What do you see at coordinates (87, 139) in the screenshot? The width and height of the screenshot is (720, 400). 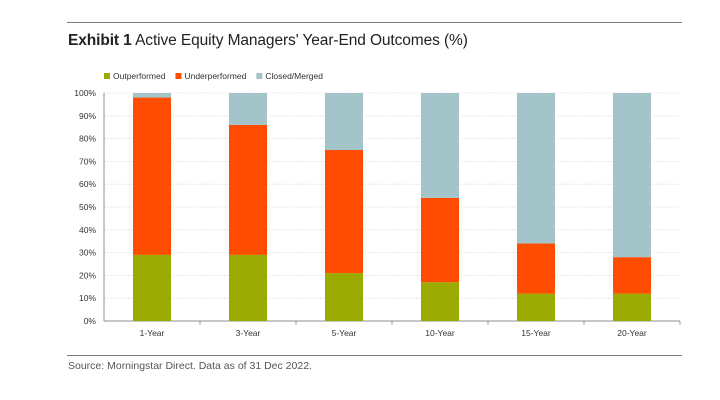 I see `y-tick-label: 80%` at bounding box center [87, 139].